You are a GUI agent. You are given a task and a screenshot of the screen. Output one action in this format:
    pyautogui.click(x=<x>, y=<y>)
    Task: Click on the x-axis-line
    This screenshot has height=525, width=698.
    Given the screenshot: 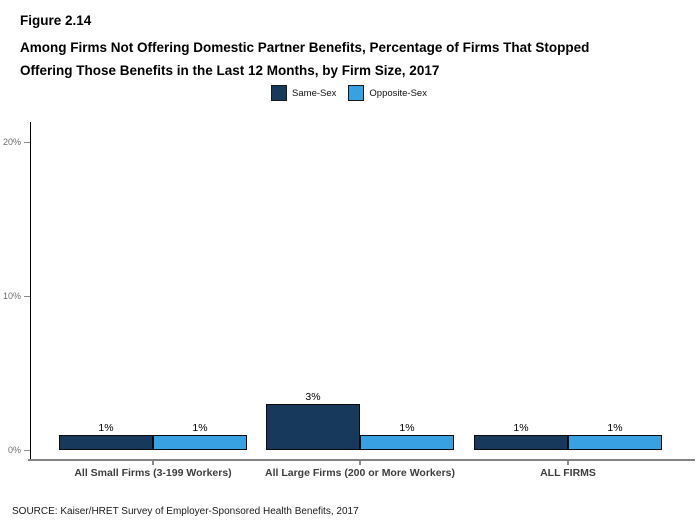 What is the action you would take?
    pyautogui.click(x=361, y=460)
    